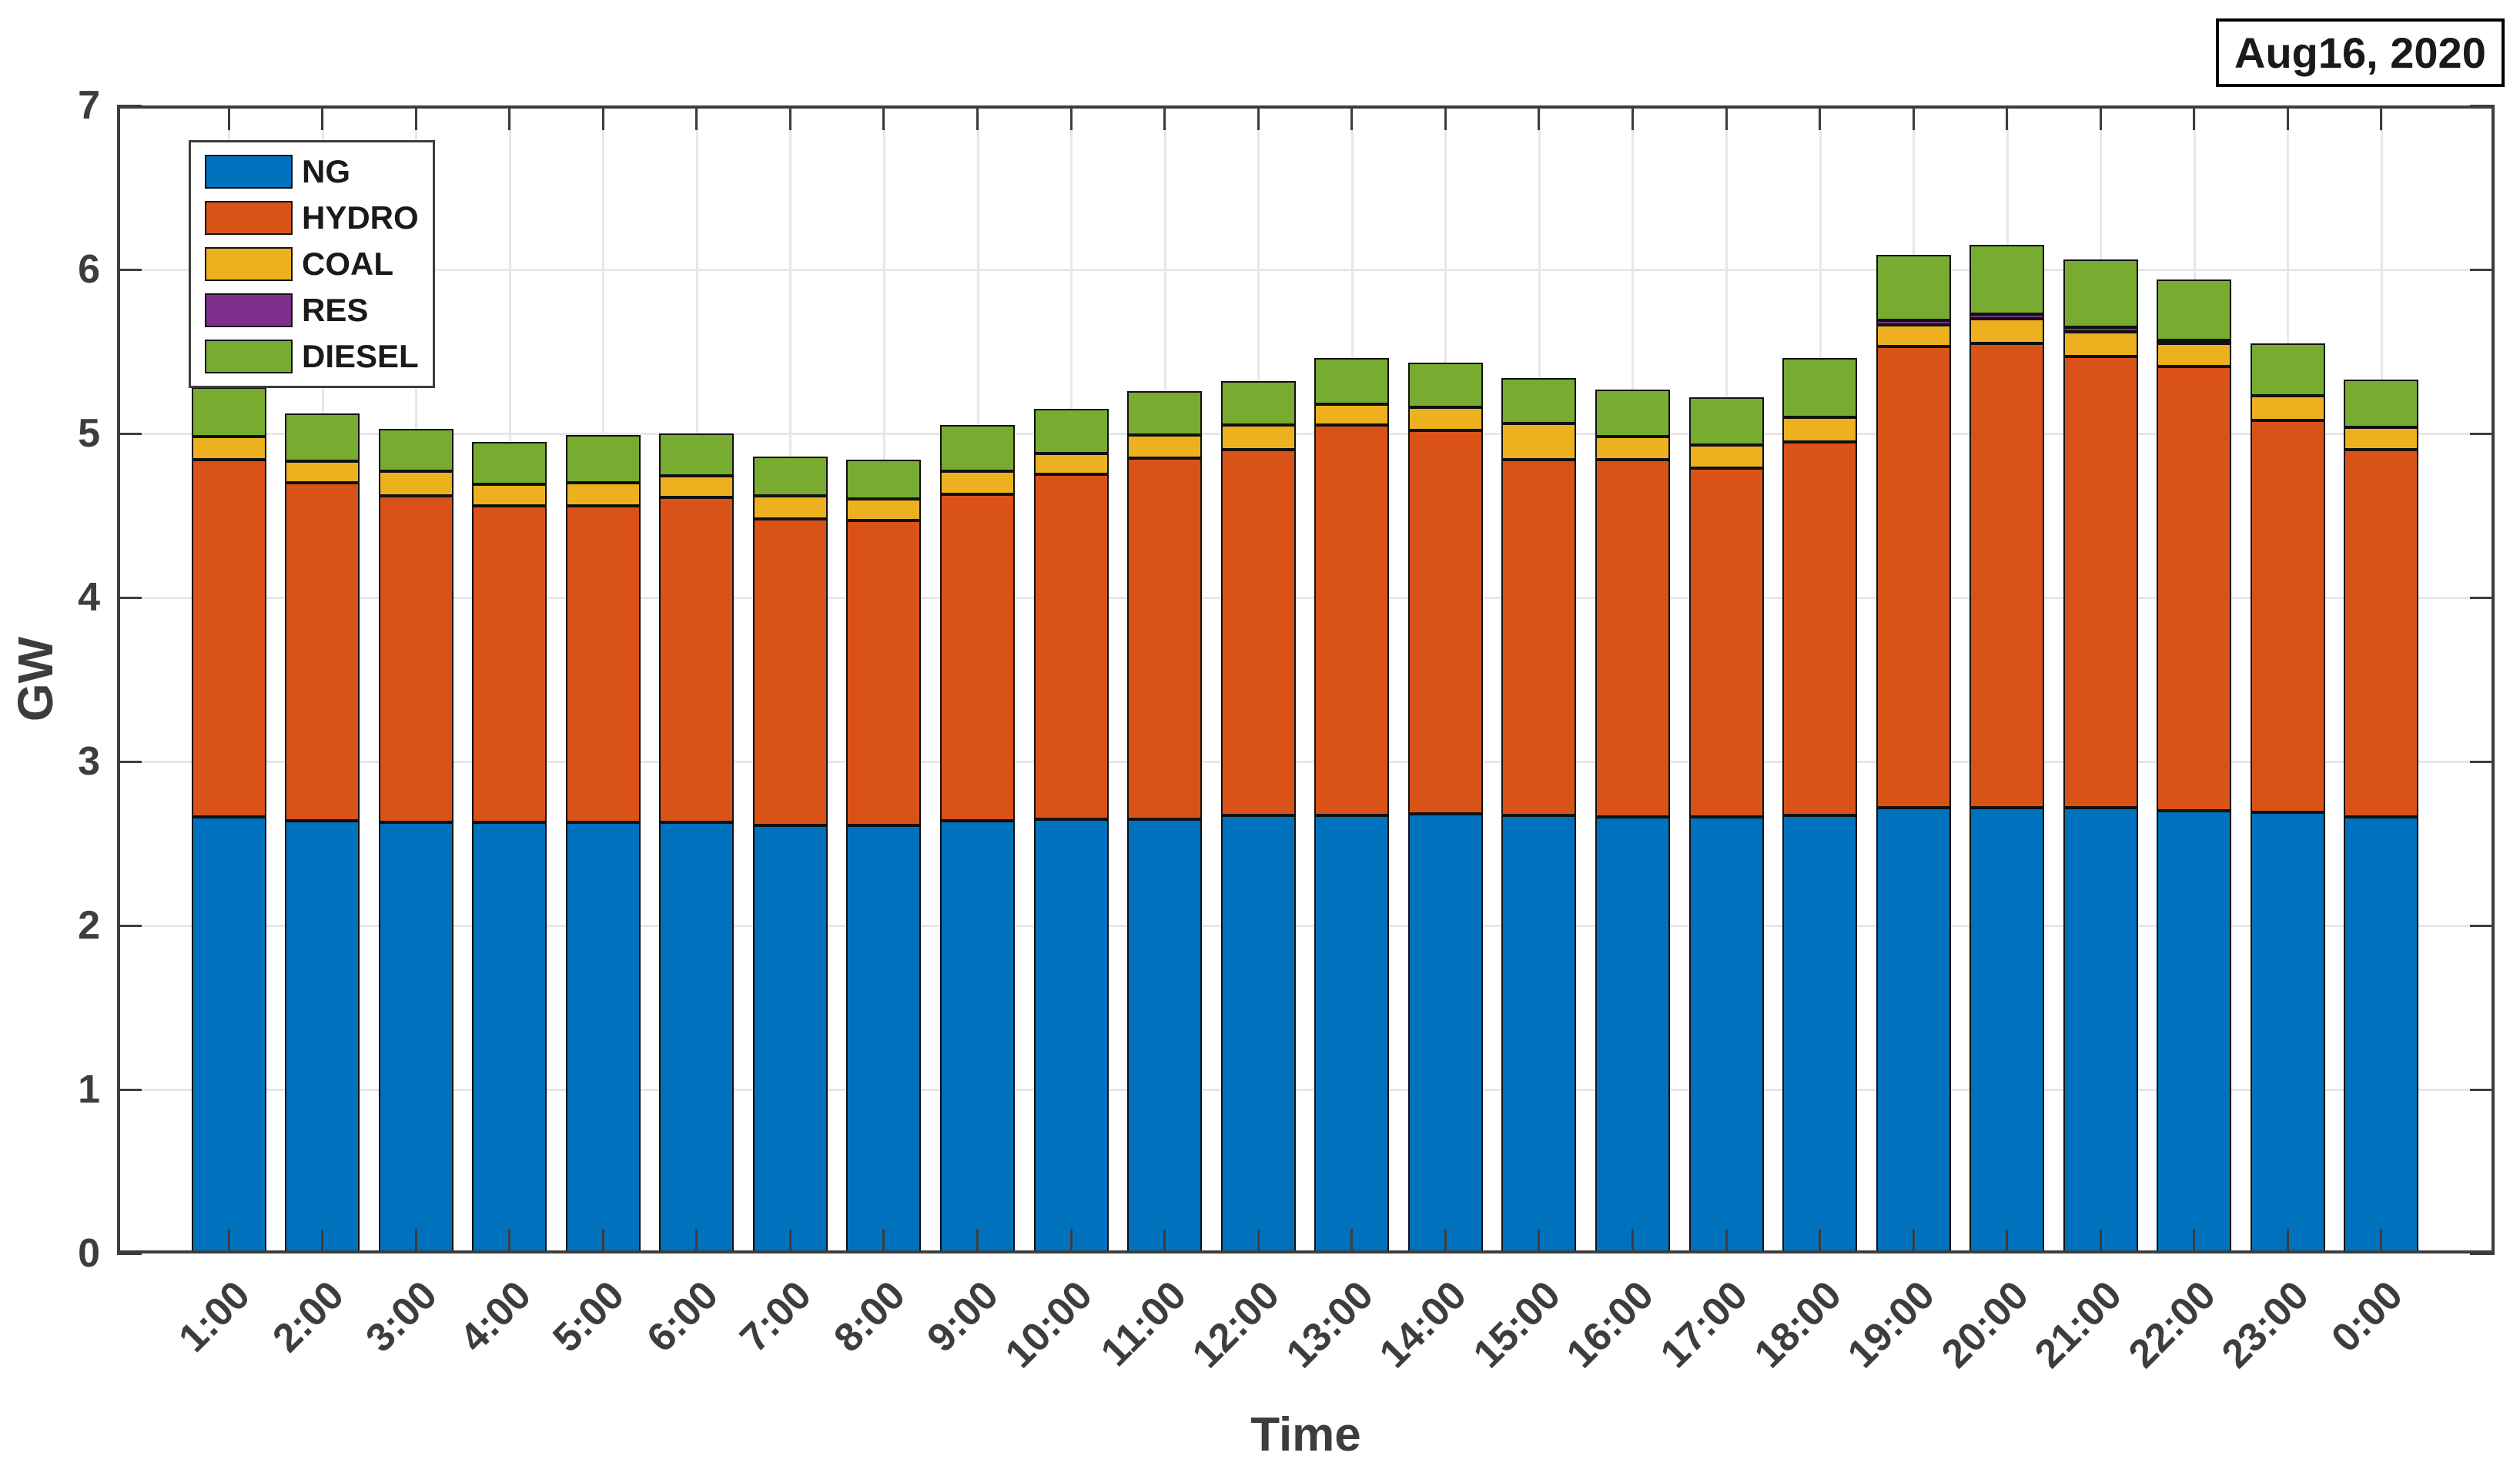 The image size is (2520, 1466). Describe the element at coordinates (35, 679) in the screenshot. I see `y-axis-label: GW` at that location.